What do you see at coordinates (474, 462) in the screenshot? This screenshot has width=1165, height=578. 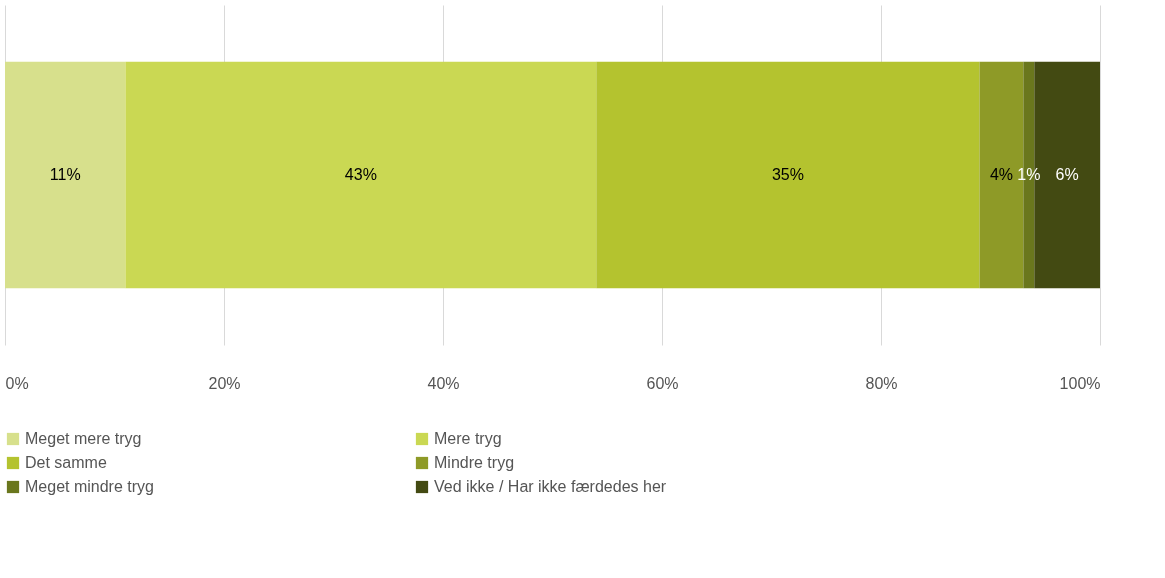 I see `legend-label: Mindre tryg` at bounding box center [474, 462].